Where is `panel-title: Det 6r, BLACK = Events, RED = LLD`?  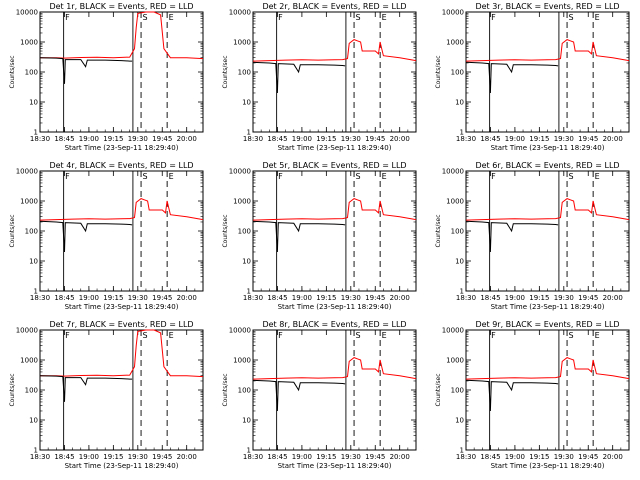
panel-title: Det 6r, BLACK = Events, RED = LLD is located at coordinates (547, 165).